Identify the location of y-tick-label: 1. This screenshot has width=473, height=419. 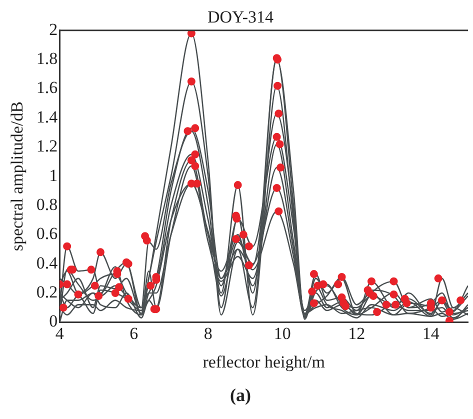
(53, 175).